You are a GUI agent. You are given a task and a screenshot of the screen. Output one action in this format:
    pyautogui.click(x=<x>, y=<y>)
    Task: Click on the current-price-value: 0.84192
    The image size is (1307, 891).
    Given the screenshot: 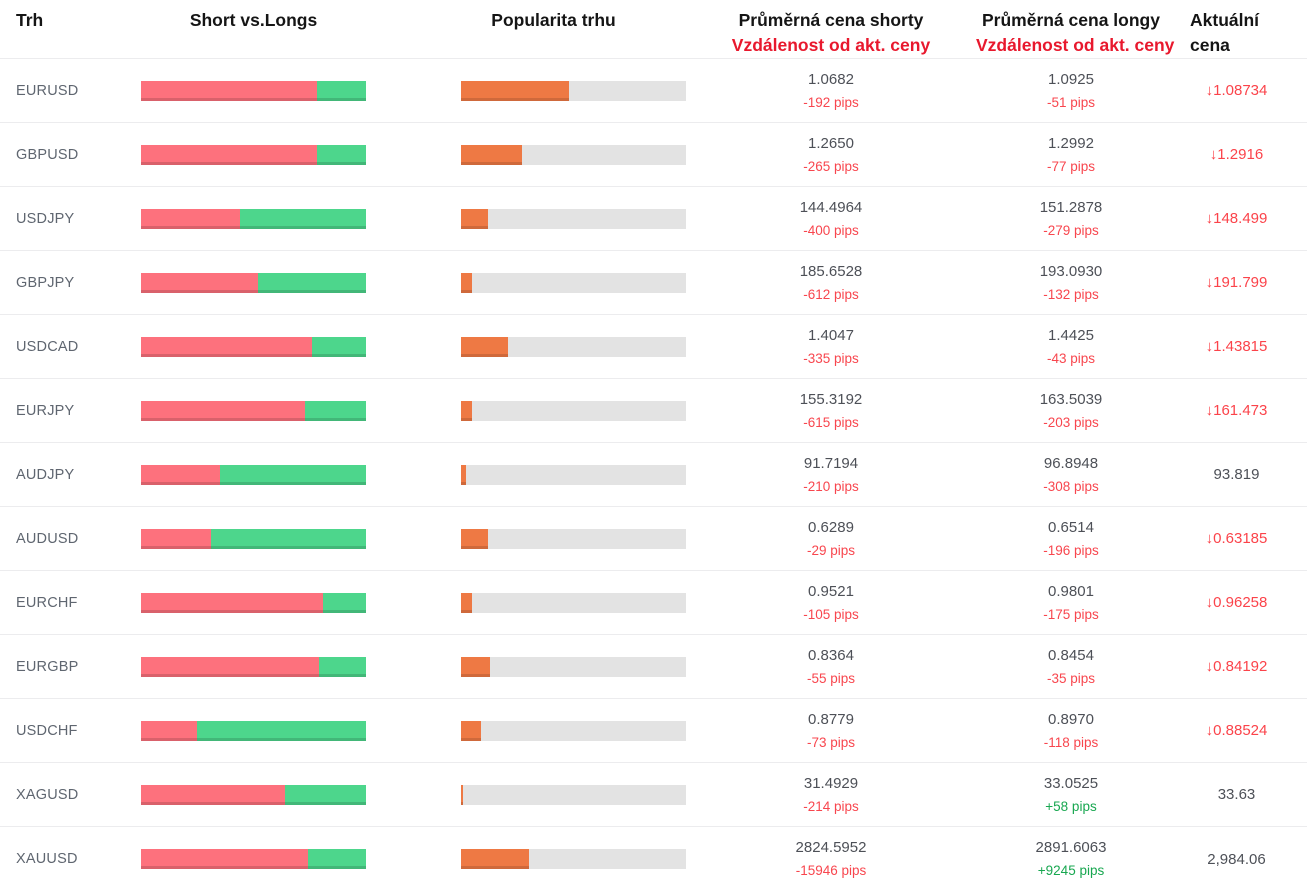 What is the action you would take?
    pyautogui.click(x=1240, y=666)
    